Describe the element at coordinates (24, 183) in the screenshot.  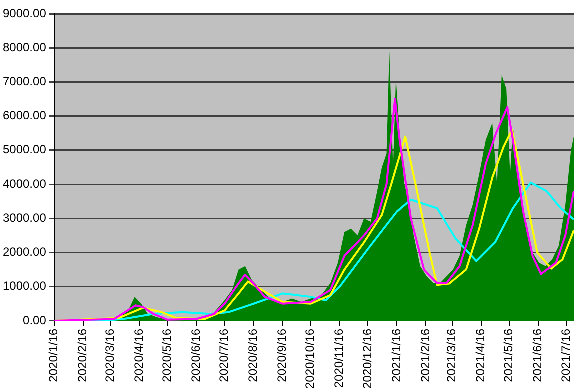
I see `y-tick-label: 4000.00` at that location.